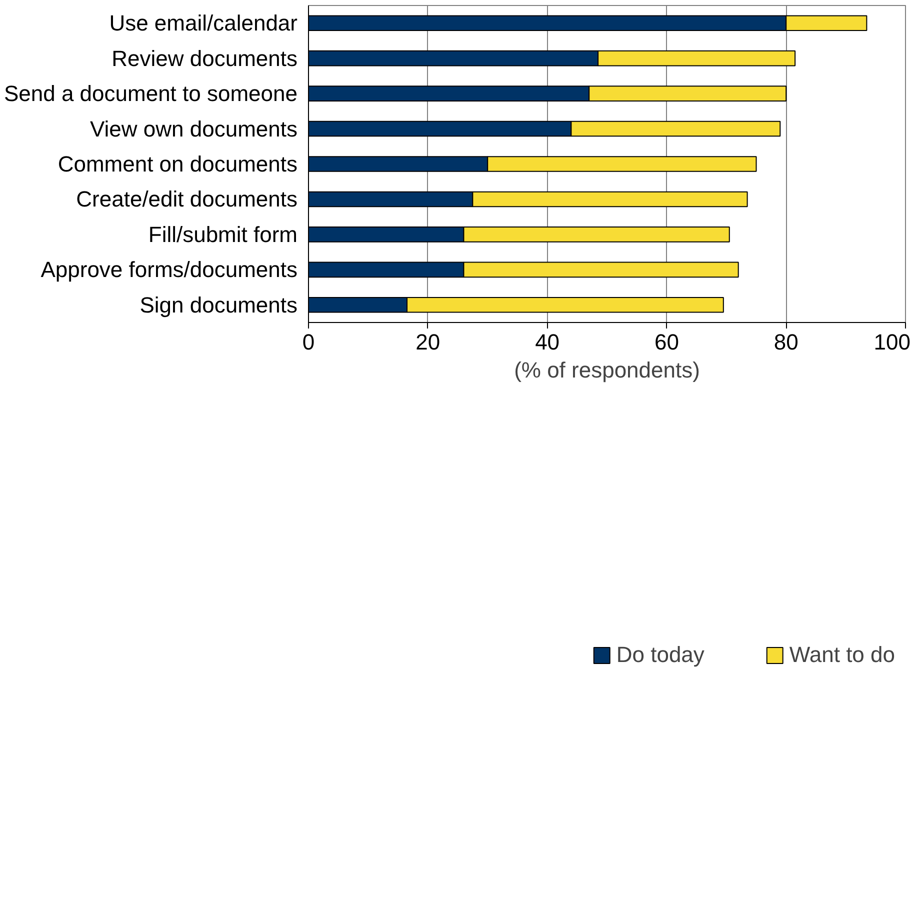  Describe the element at coordinates (203, 23) in the screenshot. I see `y-tick-label: Use email/calendar` at that location.